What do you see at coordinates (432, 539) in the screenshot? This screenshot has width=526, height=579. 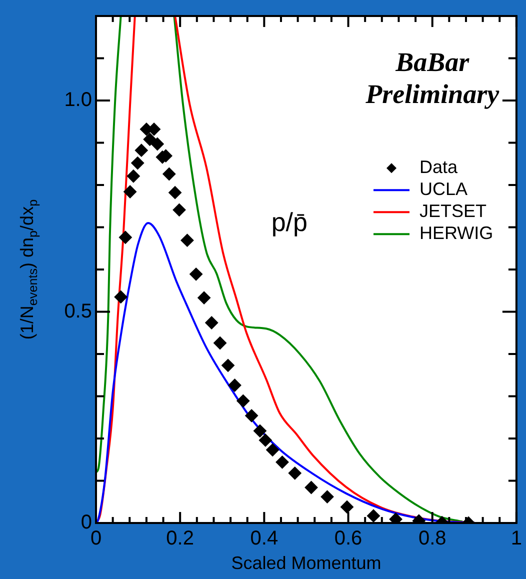 I see `x-tick-label: 0.8` at bounding box center [432, 539].